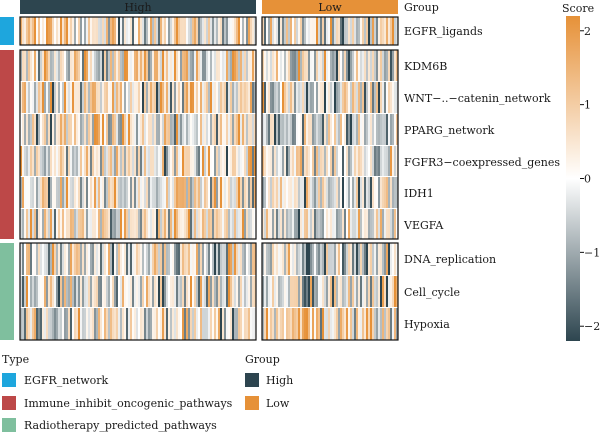  What do you see at coordinates (423, 225) in the screenshot?
I see `row-label-vegfa: VEGFA` at bounding box center [423, 225].